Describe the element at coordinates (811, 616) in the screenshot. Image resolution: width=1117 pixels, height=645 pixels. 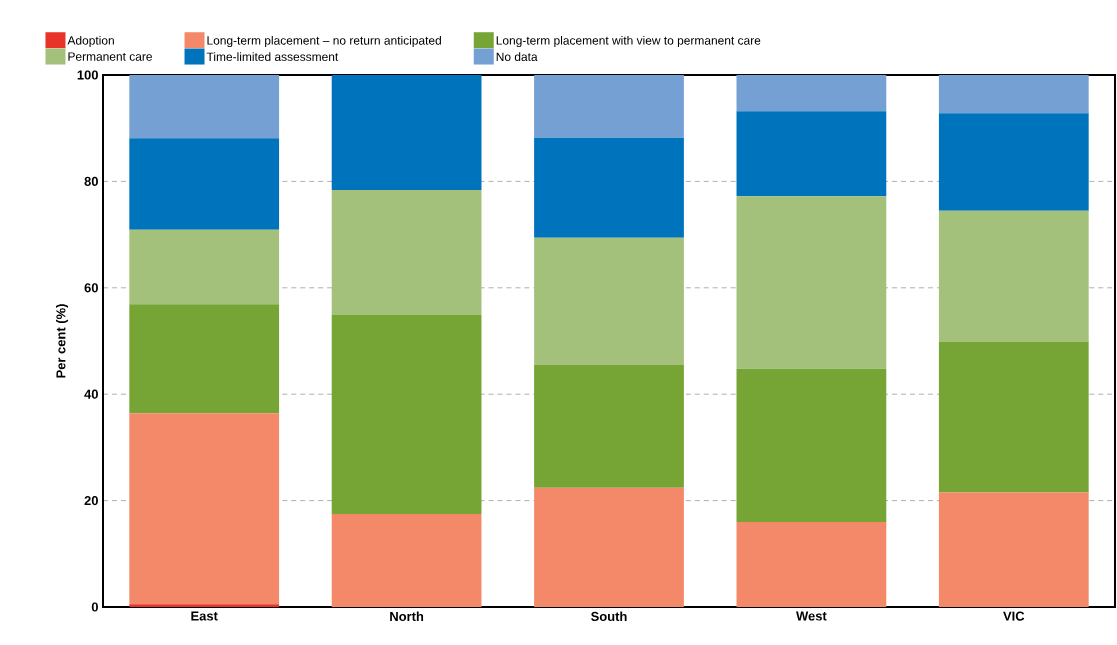
I see `x-tick-label: West` at that location.